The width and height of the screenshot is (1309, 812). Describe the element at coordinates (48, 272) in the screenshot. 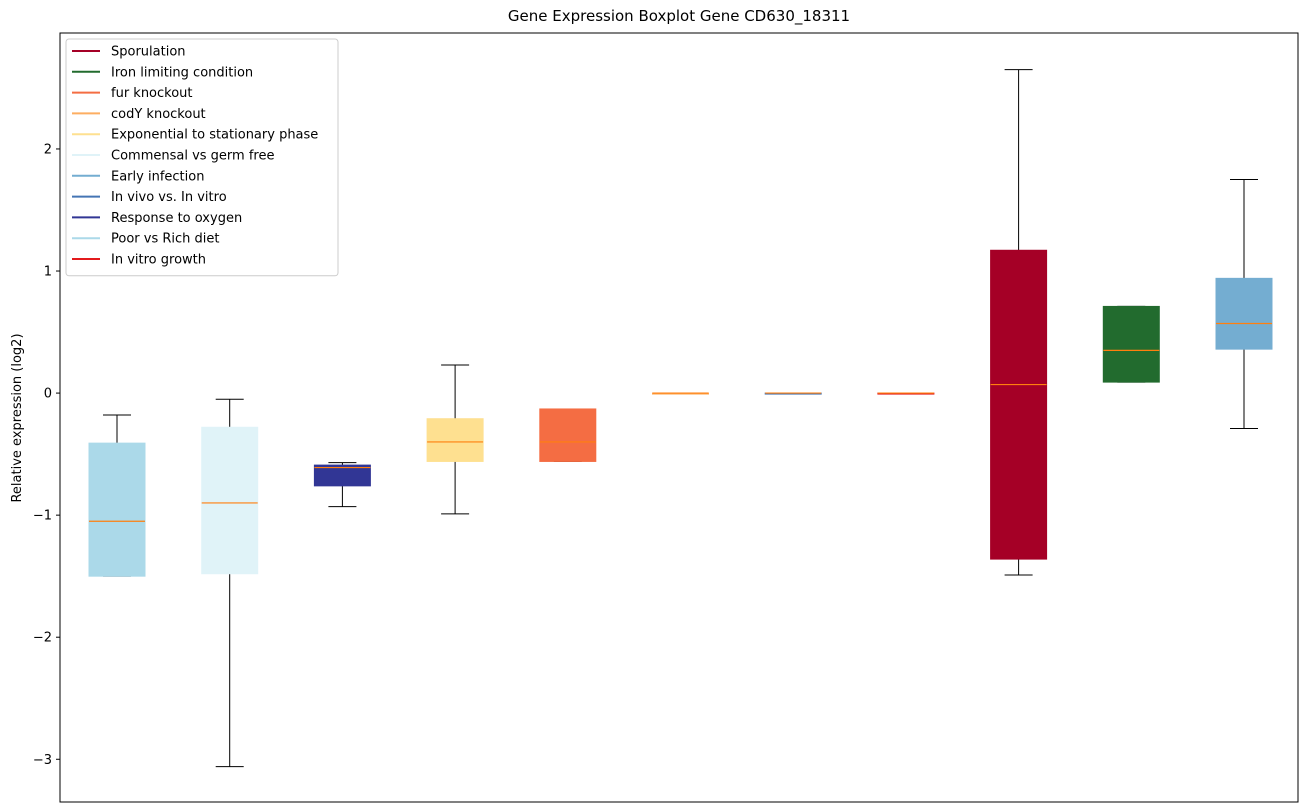

I see `y-tick-label: 1` at that location.